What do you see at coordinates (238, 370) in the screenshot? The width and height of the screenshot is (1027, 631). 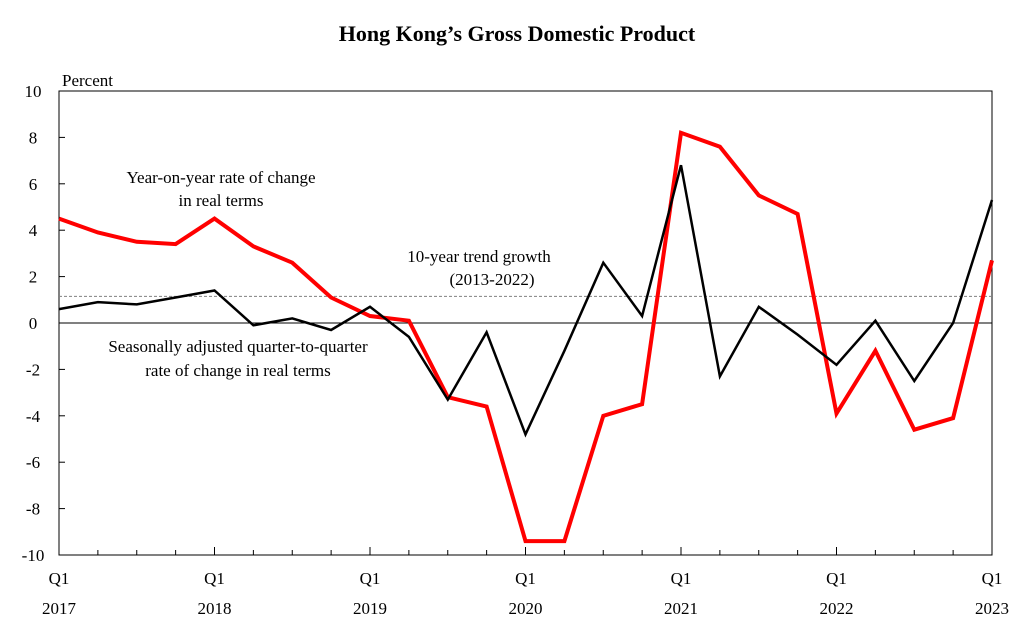 I see `qoq-annotation-line2: rate of change in real terms` at bounding box center [238, 370].